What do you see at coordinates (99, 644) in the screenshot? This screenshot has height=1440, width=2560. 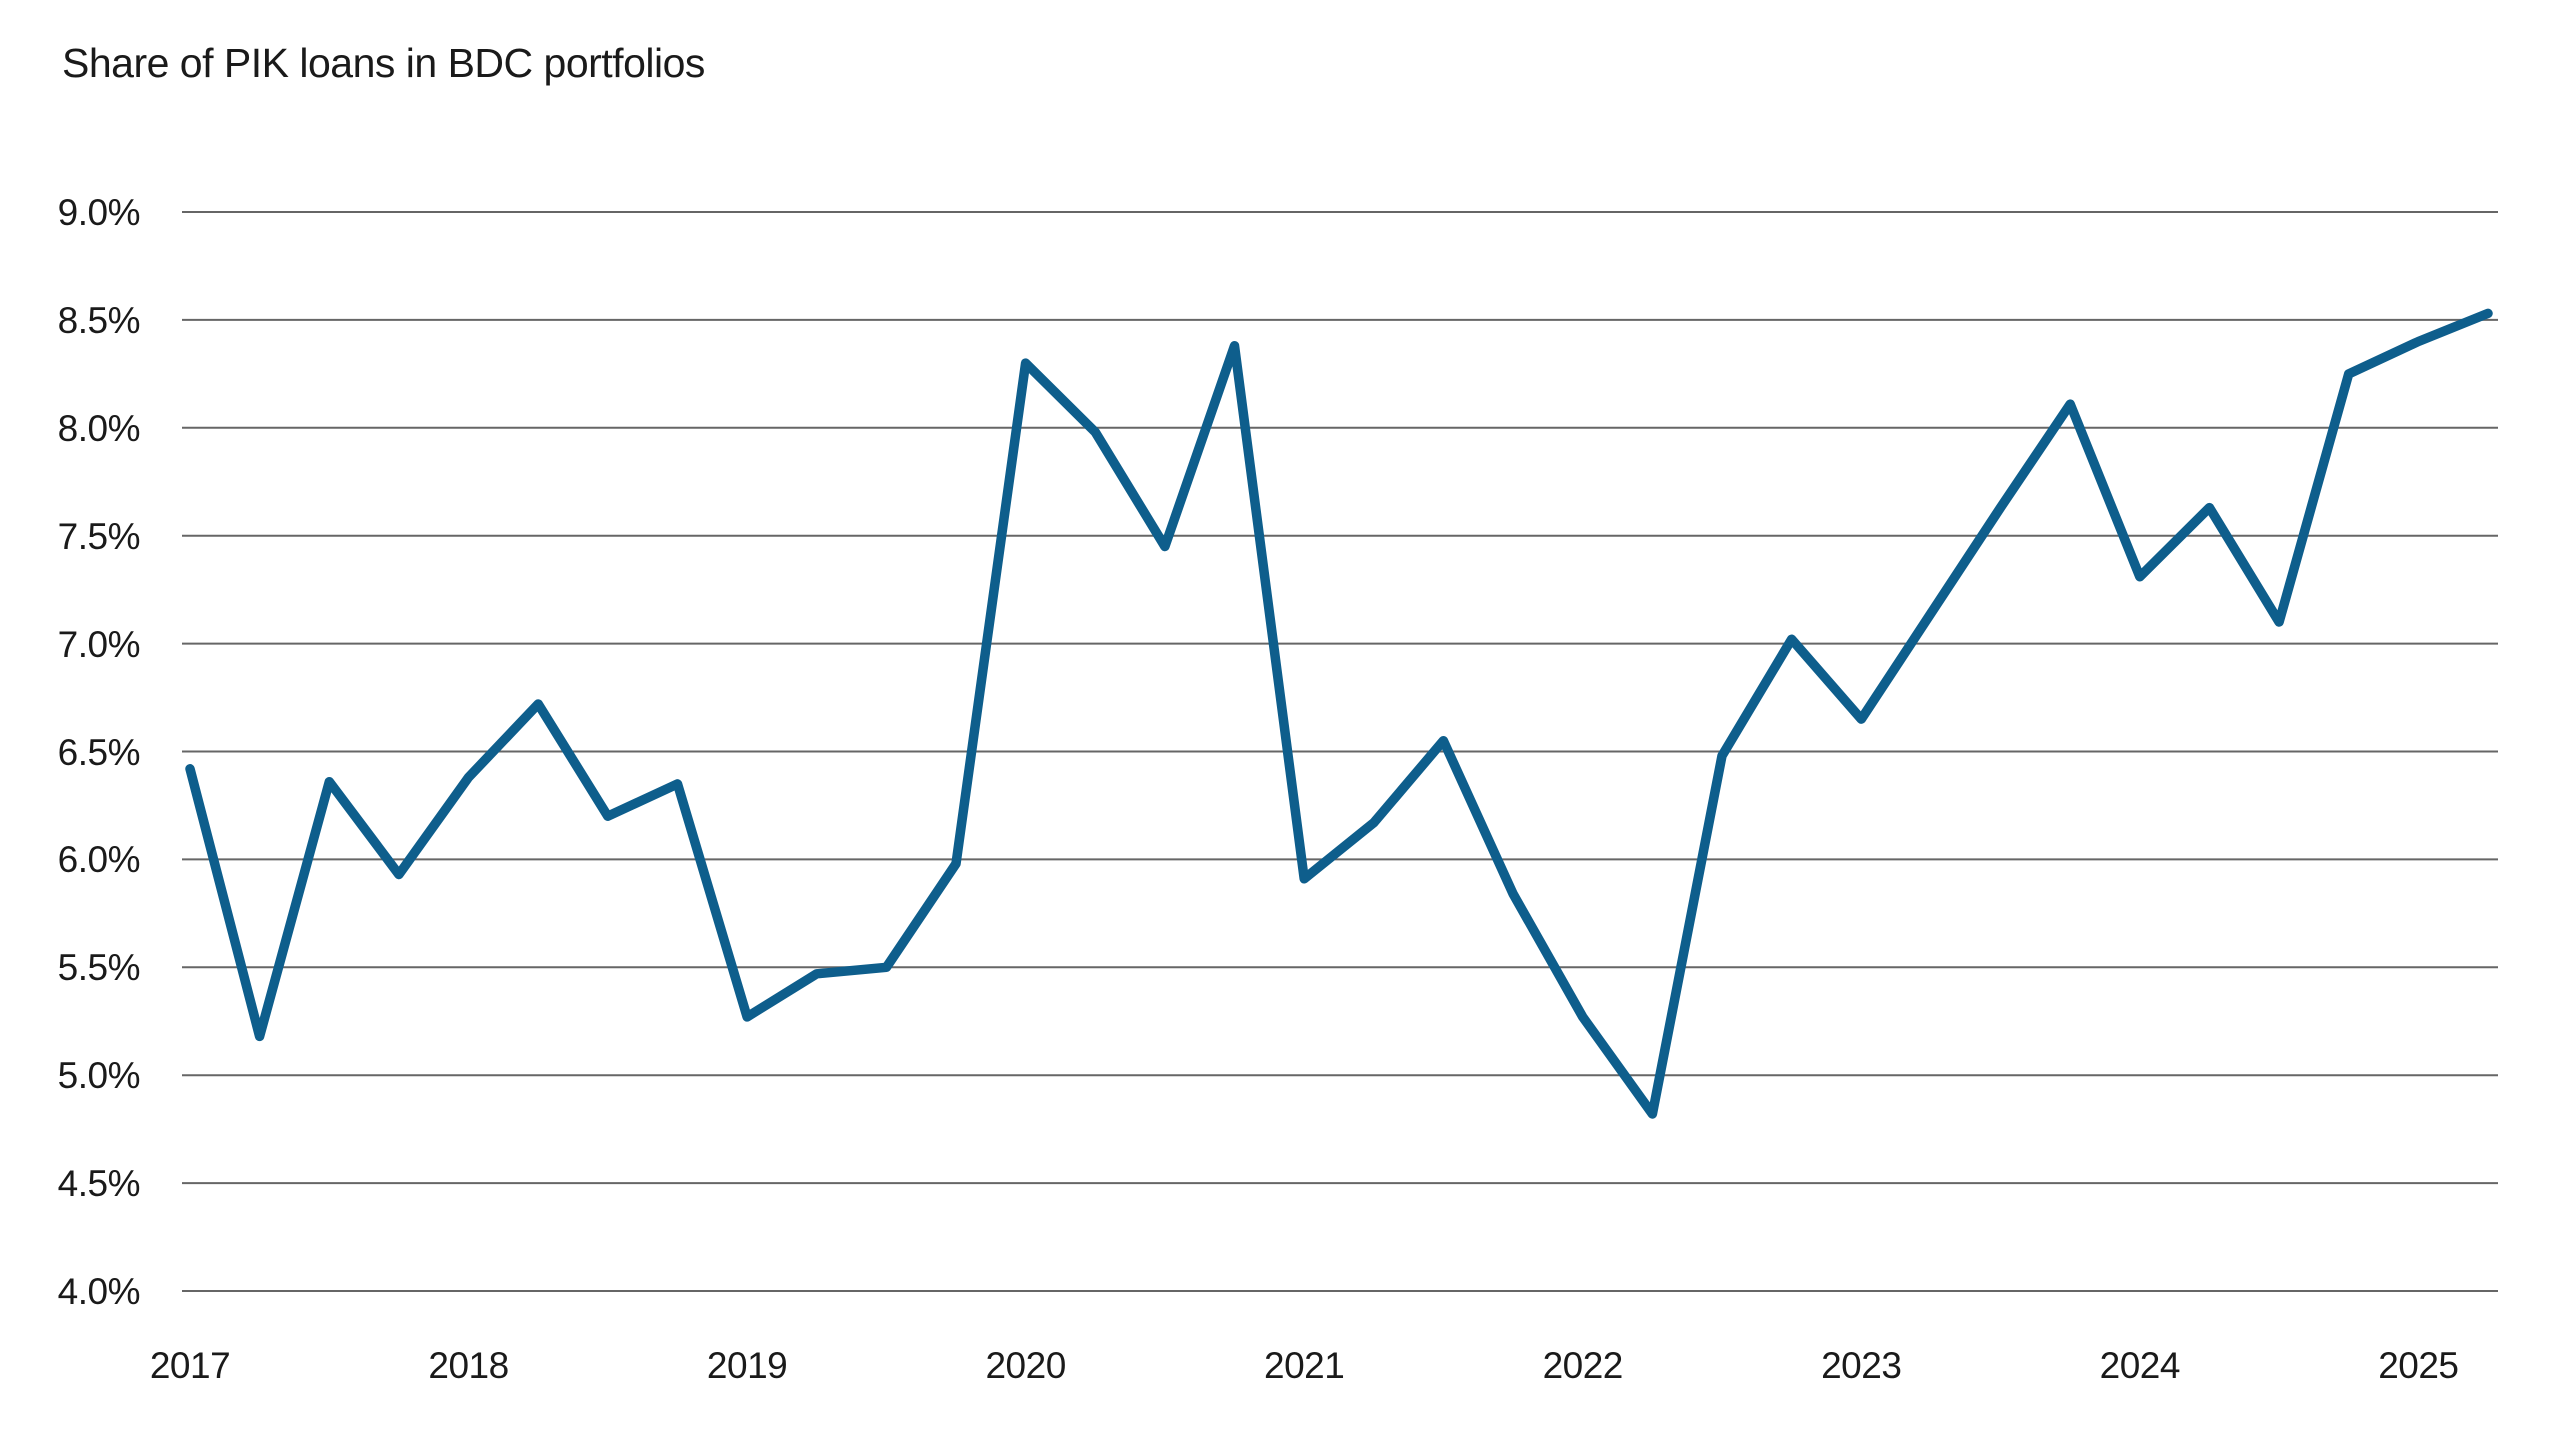 I see `y-axis-tick-label: 7.0%` at bounding box center [99, 644].